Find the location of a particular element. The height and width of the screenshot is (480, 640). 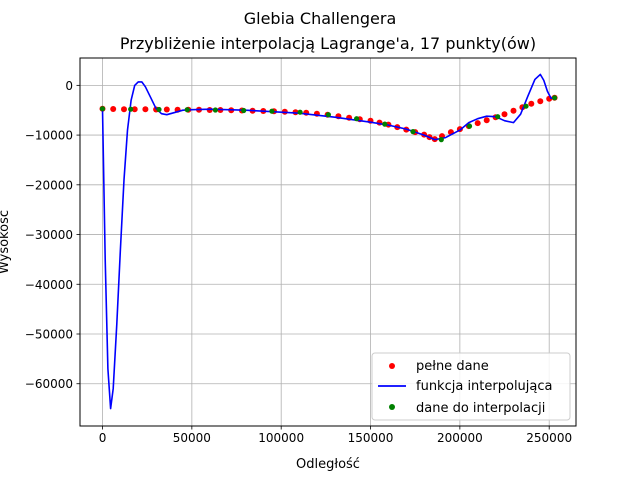

legend-marker-interpolation-data is located at coordinates (392, 407).